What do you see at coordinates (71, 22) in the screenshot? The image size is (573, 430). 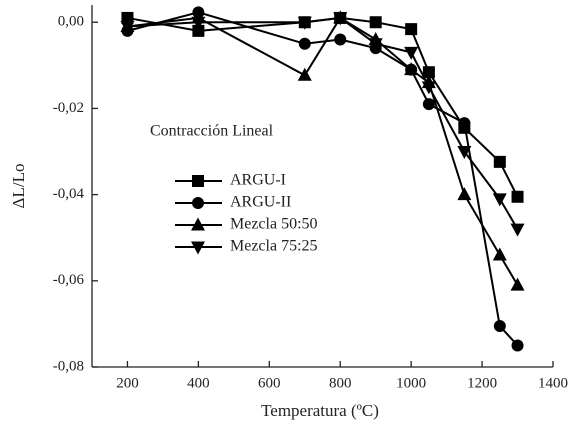 I see `y-tick-label: 0,00` at bounding box center [71, 22].